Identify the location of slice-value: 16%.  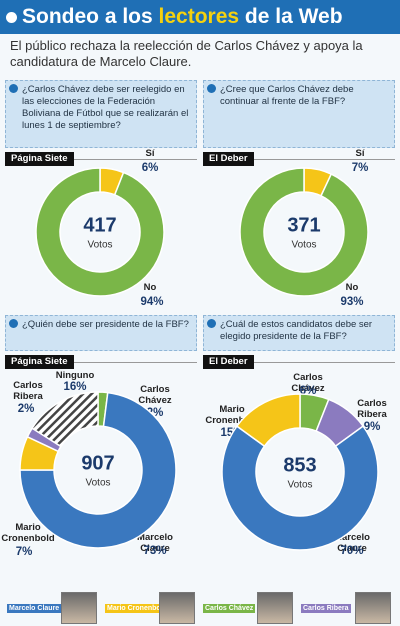
(75, 387).